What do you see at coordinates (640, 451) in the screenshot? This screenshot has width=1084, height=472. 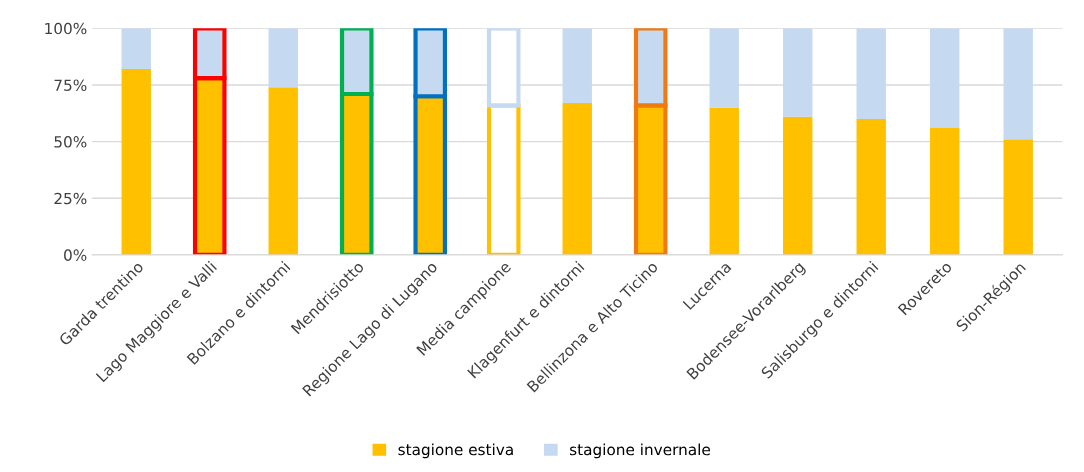 I see `legend-label: stagione invernale` at bounding box center [640, 451].